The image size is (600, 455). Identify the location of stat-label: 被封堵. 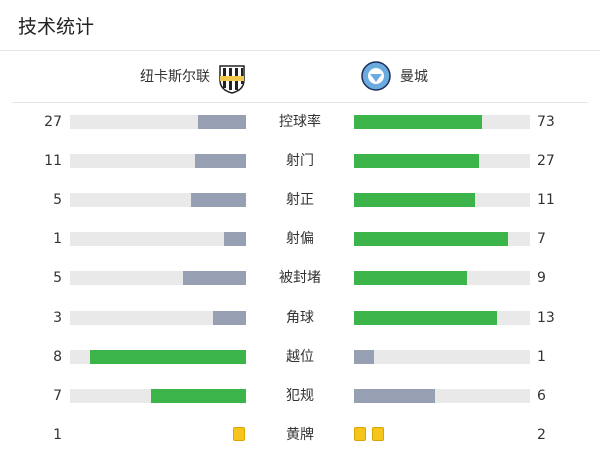
(300, 278).